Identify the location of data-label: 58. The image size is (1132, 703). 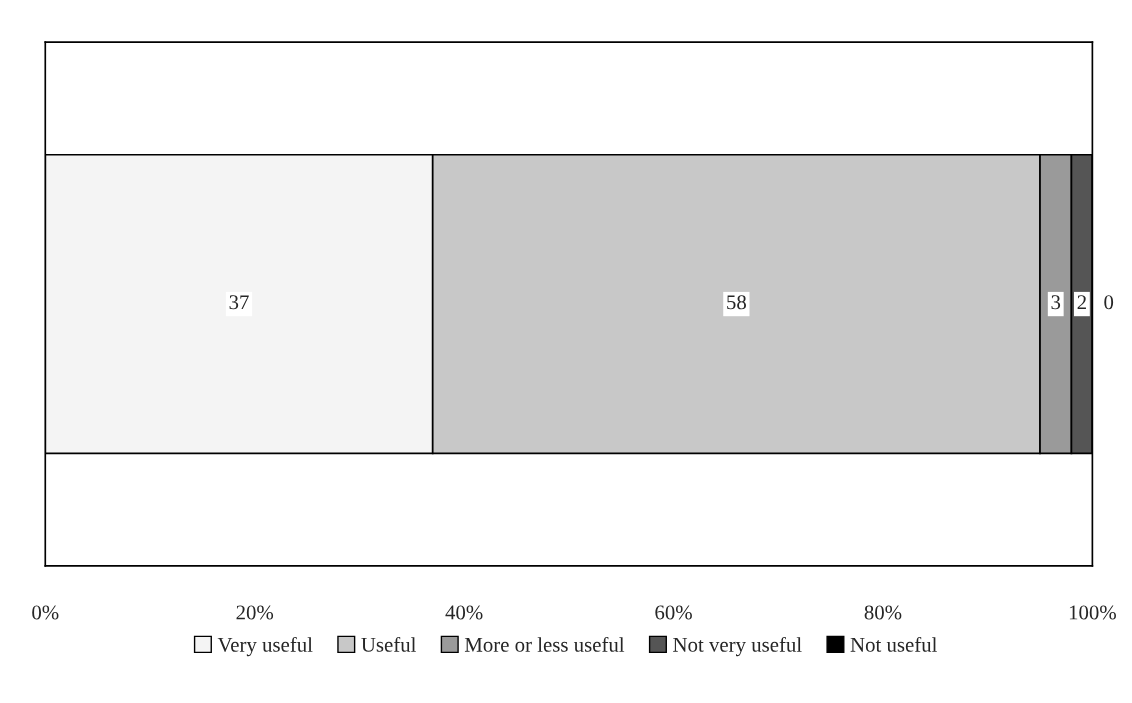
(736, 302).